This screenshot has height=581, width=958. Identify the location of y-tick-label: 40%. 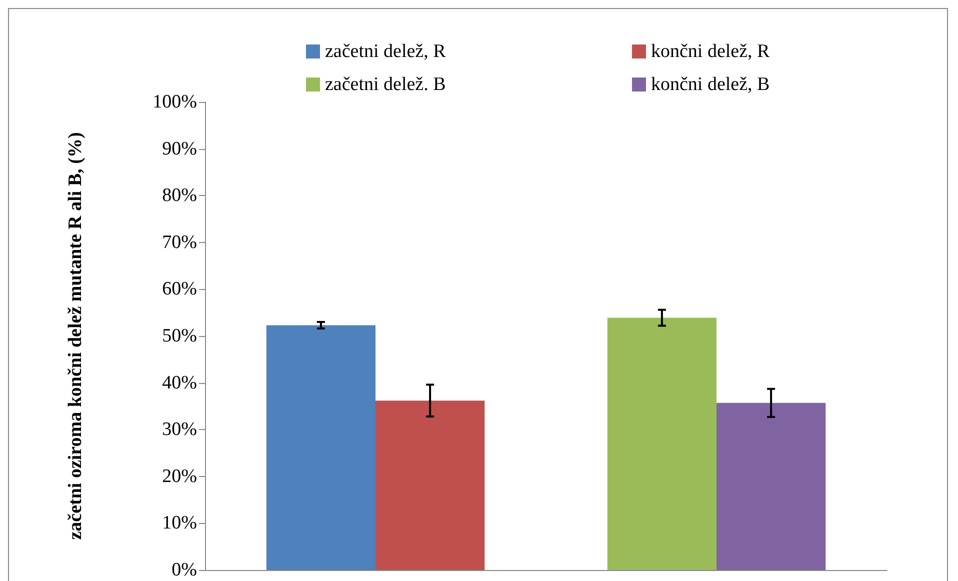
(180, 383).